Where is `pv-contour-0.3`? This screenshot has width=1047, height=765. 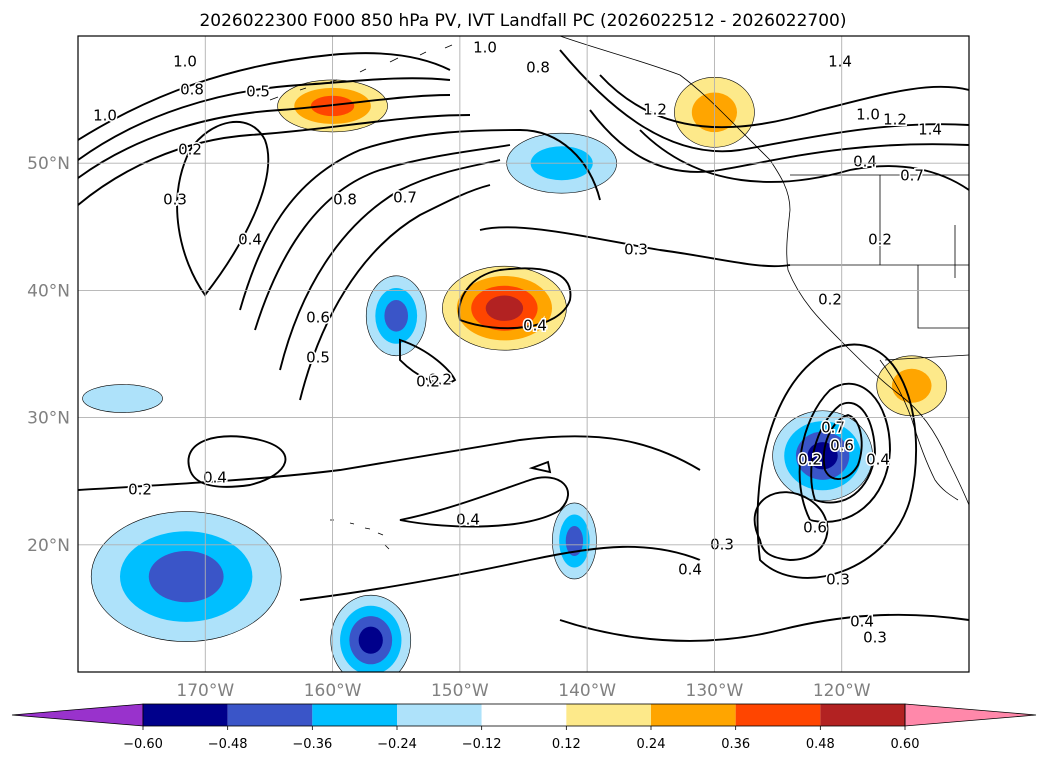
pv-contour-0.3 is located at coordinates (635, 247).